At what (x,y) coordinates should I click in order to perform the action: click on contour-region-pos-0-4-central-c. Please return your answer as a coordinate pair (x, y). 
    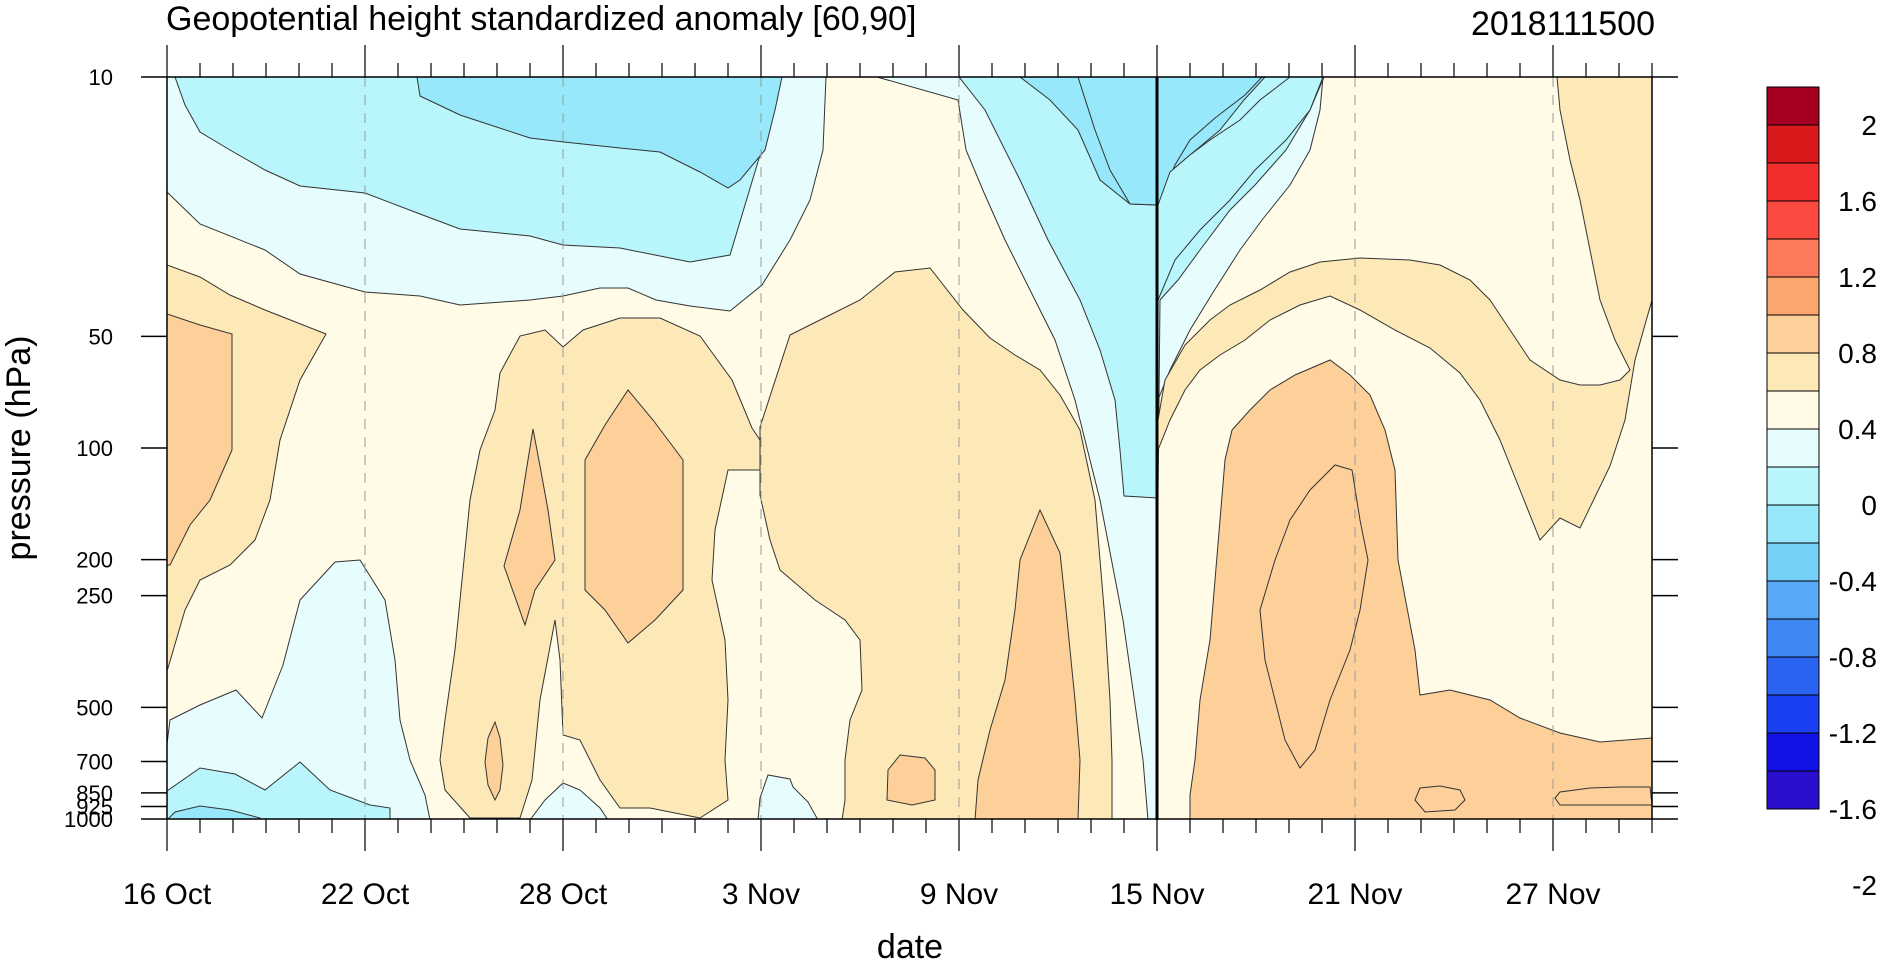
    Looking at the image, I should click on (494, 761).